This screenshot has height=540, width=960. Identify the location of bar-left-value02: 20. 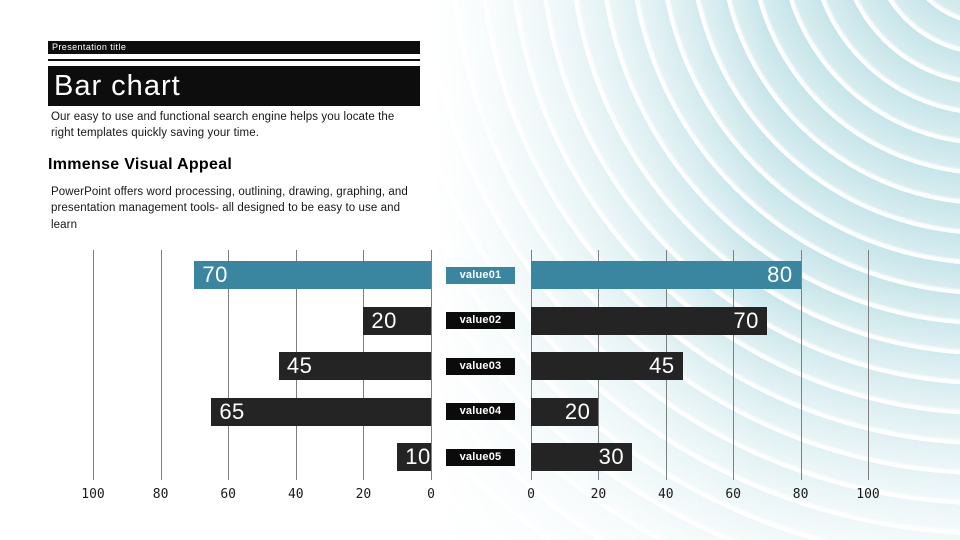
(397, 320).